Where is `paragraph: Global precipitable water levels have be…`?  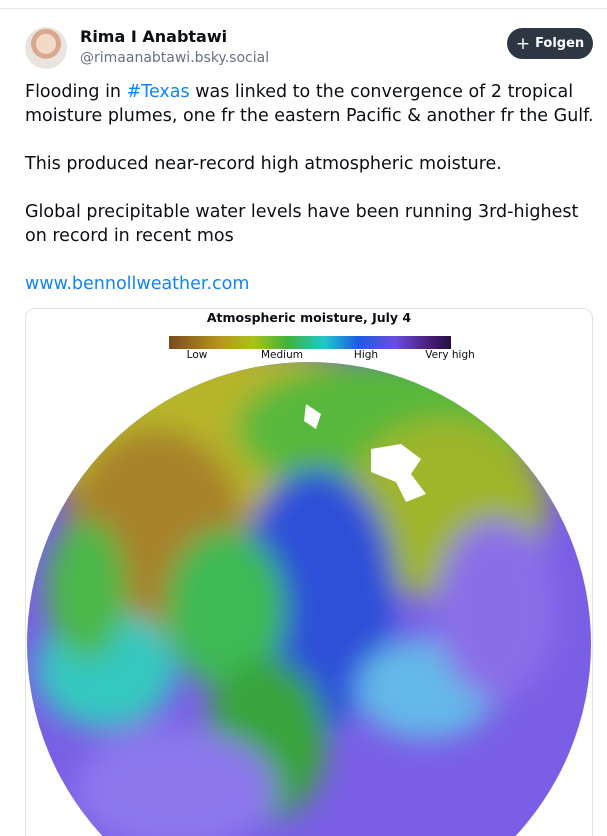
paragraph: Global precipitable water levels have be… is located at coordinates (302, 224).